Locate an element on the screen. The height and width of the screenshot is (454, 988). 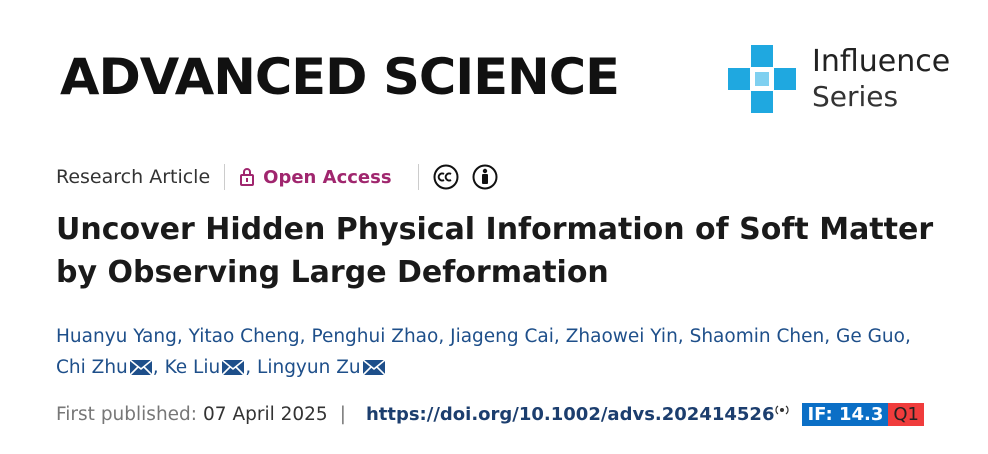
license-icons is located at coordinates (468, 177).